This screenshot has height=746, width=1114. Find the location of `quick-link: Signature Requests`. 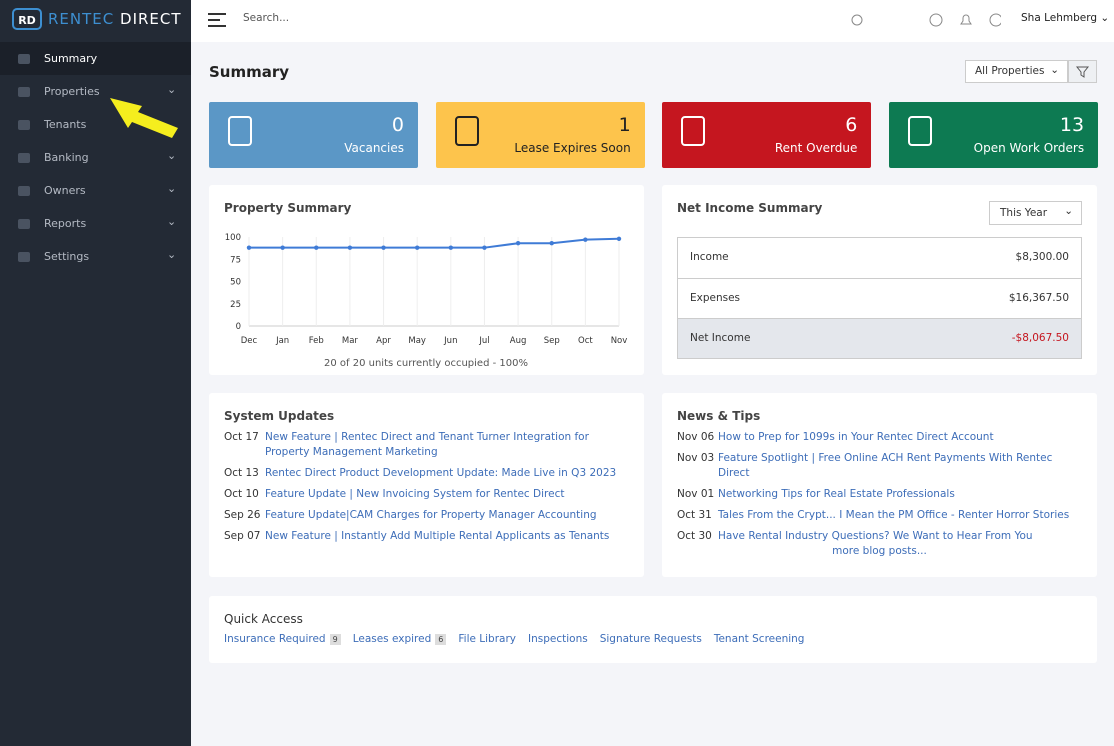

quick-link: Signature Requests is located at coordinates (650, 639).